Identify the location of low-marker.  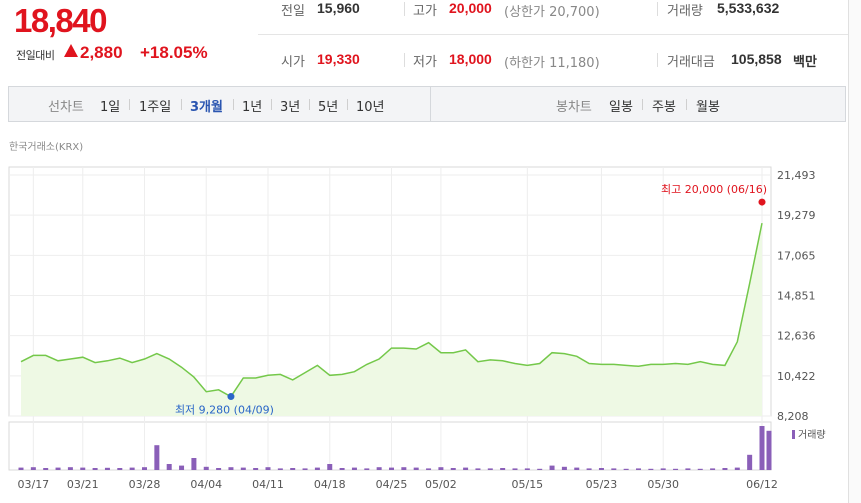
(231, 397).